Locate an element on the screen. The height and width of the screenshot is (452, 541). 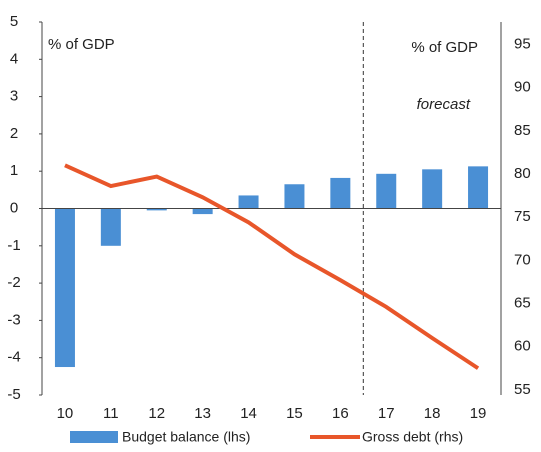
x-tick-label: 16 is located at coordinates (340, 413).